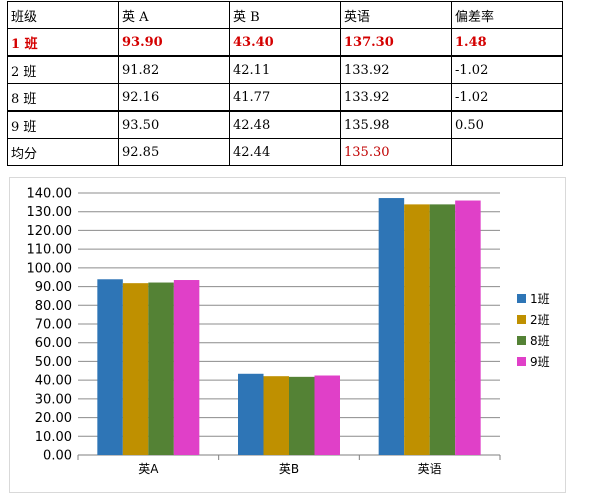  I want to click on table-row: 9 班 93.50 42.48 135.98 0.50, so click(285, 124).